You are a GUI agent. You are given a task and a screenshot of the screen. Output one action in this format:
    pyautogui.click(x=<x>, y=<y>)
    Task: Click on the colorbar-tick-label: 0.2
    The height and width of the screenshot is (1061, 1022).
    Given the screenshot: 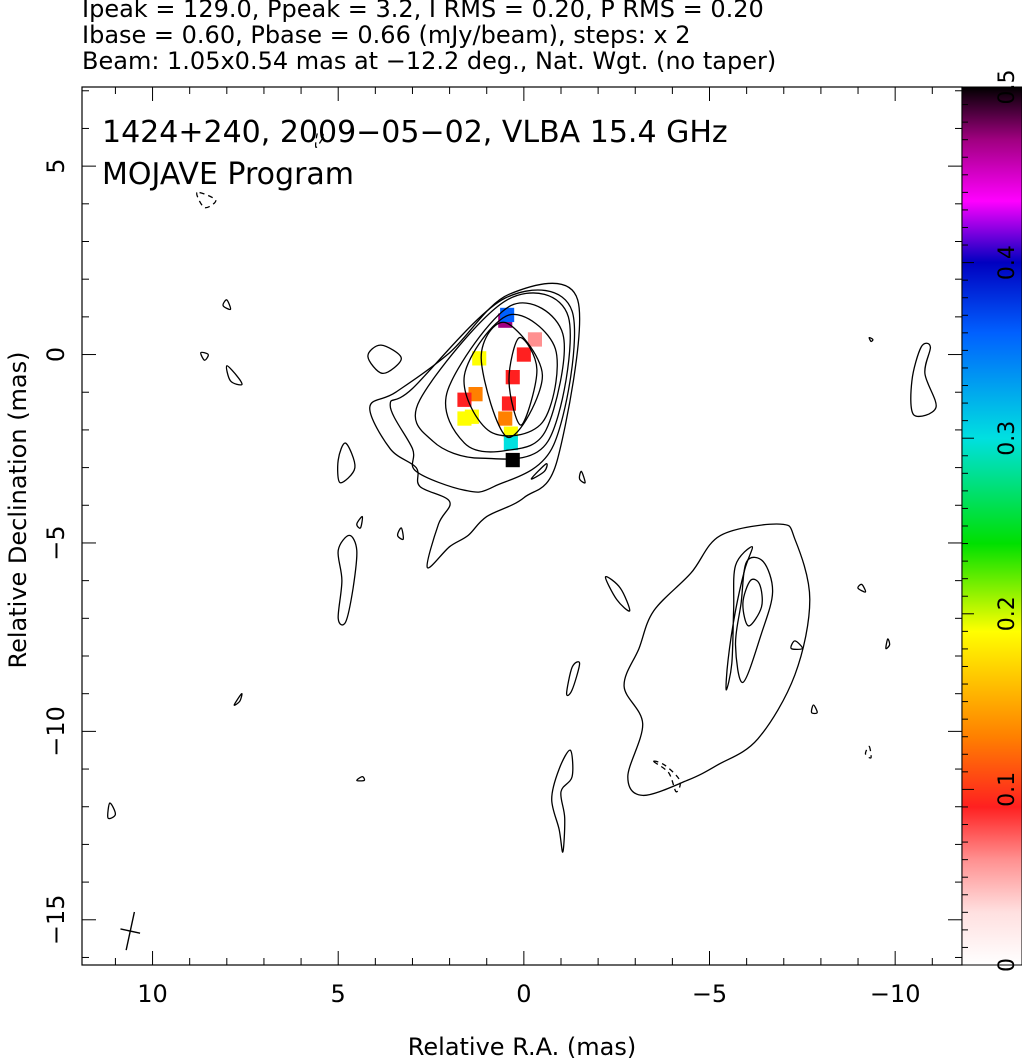 What is the action you would take?
    pyautogui.click(x=1007, y=613)
    